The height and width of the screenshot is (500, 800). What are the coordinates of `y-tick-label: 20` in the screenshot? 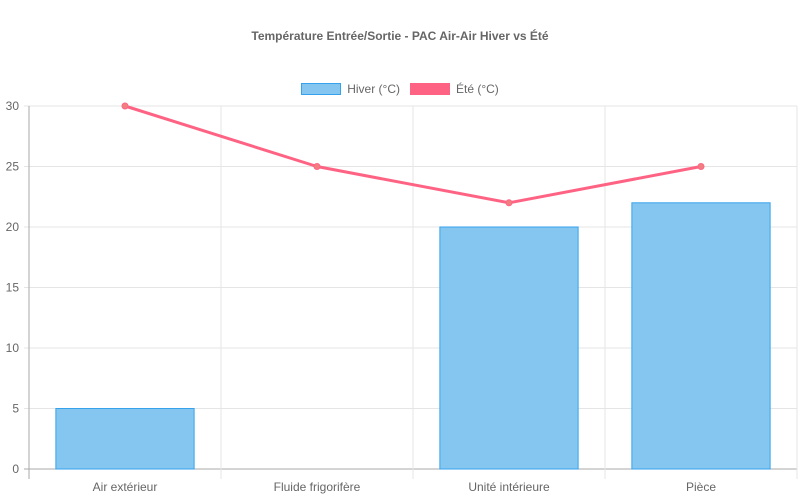 It's located at (13, 227).